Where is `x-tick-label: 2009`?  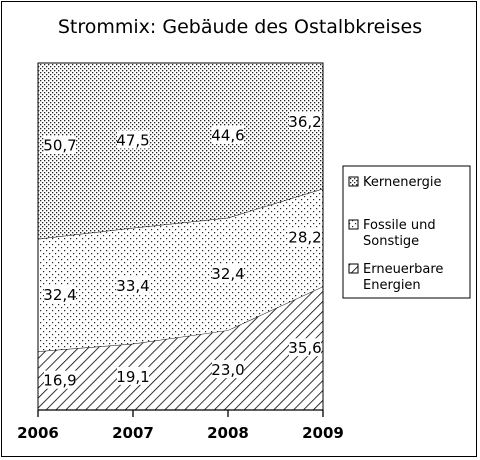
x-tick-label: 2009 is located at coordinates (323, 433).